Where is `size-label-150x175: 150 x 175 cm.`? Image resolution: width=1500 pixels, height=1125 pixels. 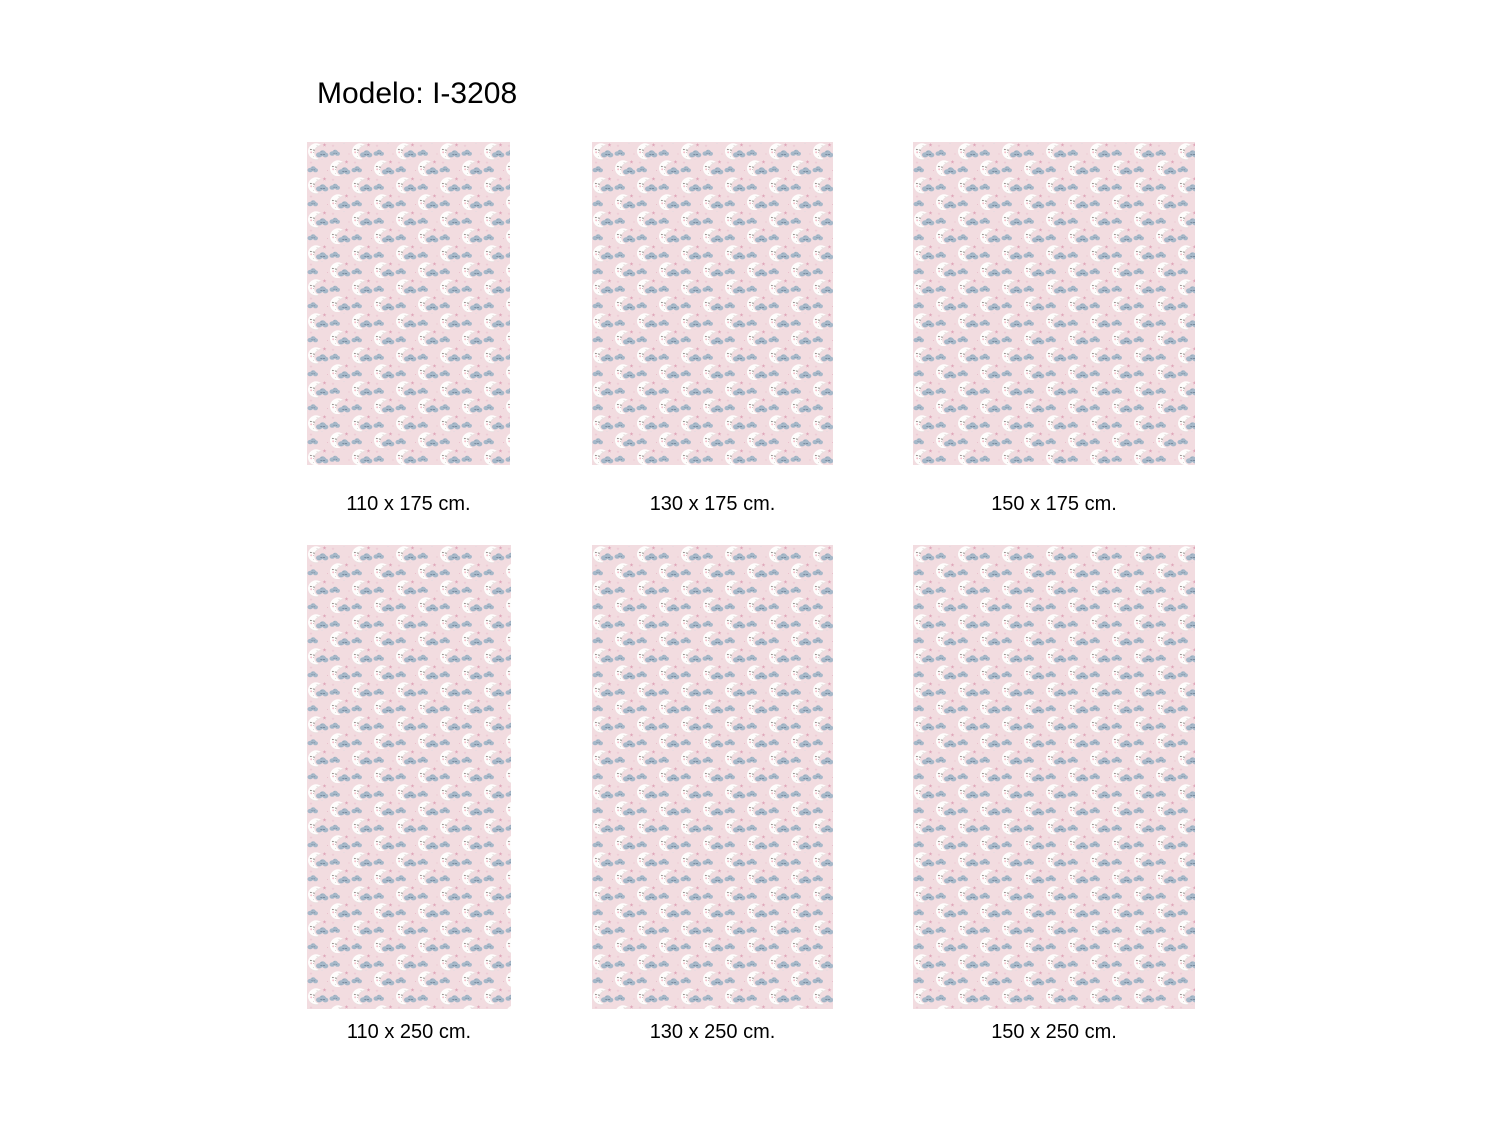 size-label-150x175: 150 x 175 cm. is located at coordinates (1054, 504).